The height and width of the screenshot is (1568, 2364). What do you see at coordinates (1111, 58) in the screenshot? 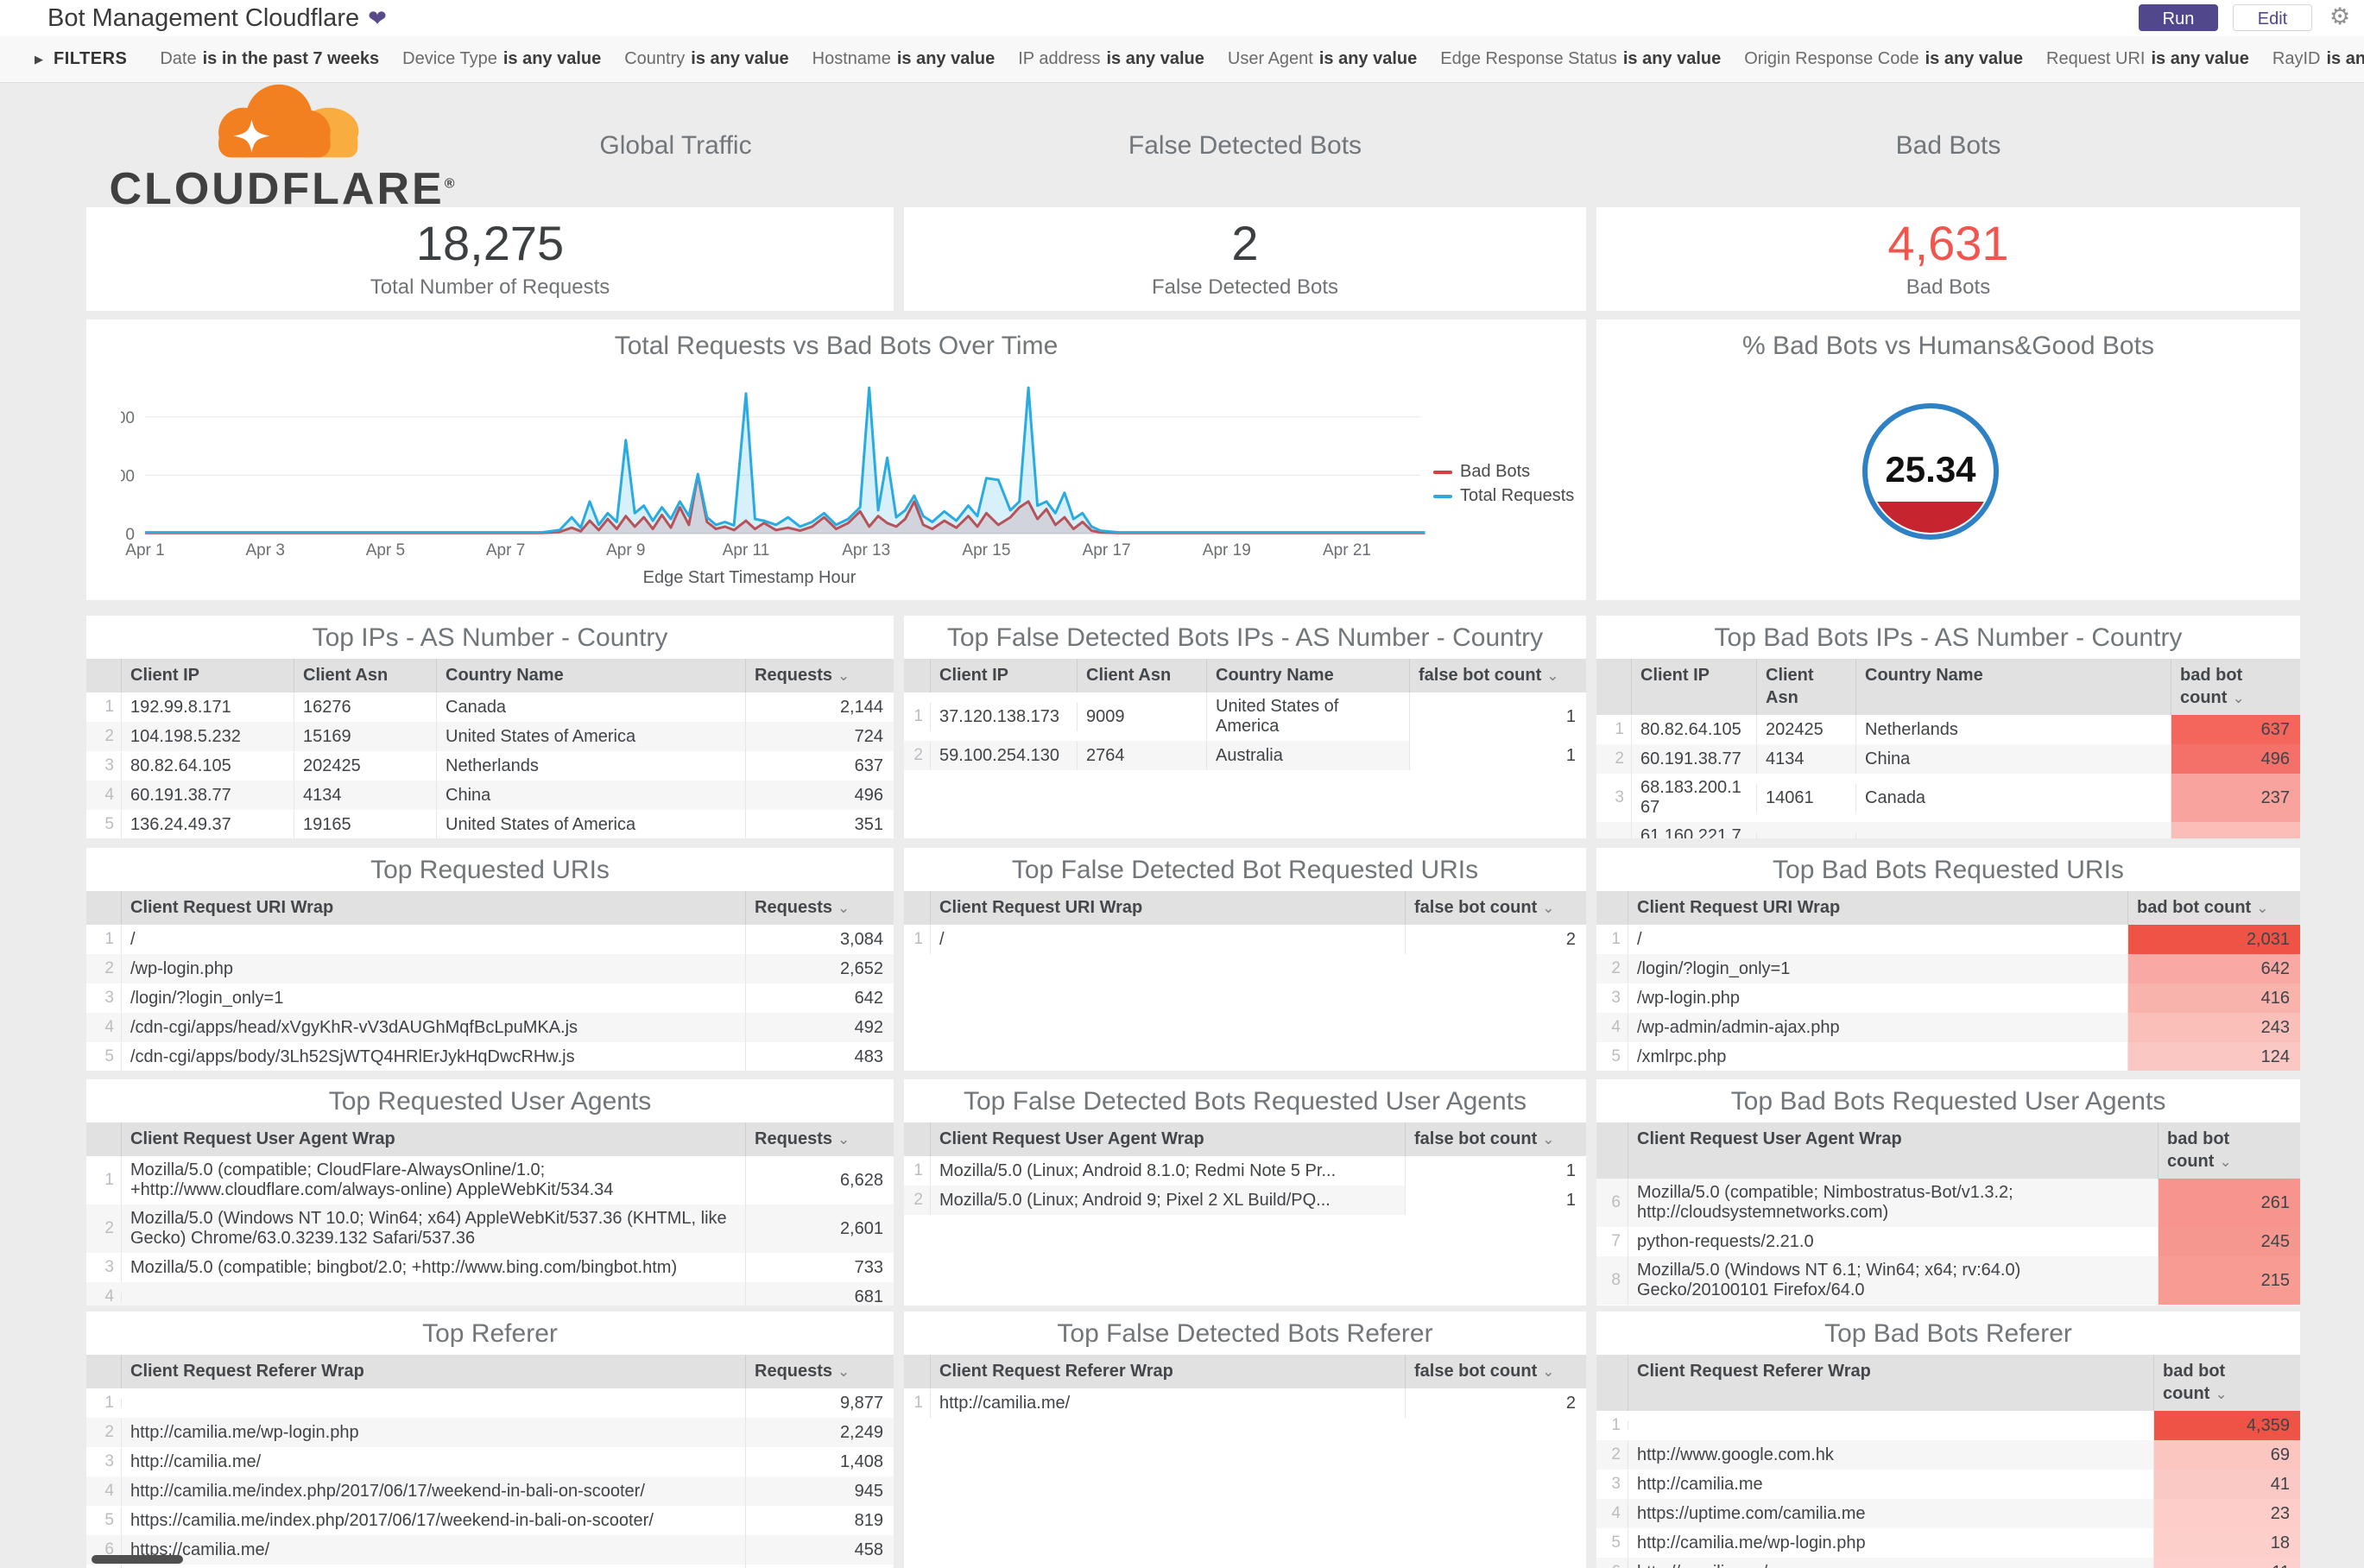
I see `filter-item: IP address is any value` at bounding box center [1111, 58].